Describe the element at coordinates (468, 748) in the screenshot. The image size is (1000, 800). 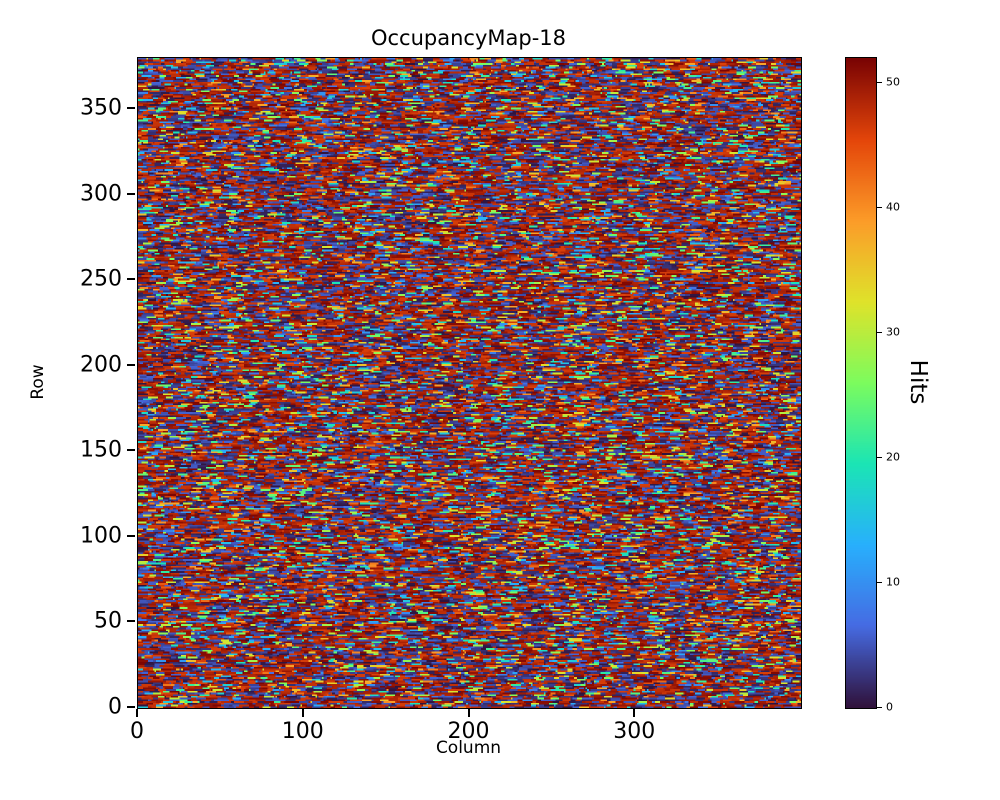
I see `x-axis-label: Column` at that location.